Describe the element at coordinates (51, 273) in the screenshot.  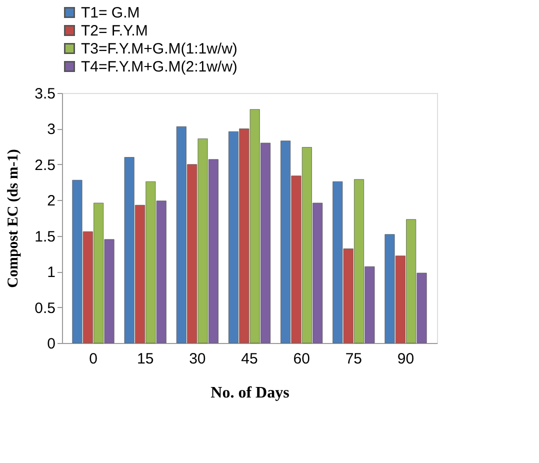
I see `y-tick-label: 1` at that location.